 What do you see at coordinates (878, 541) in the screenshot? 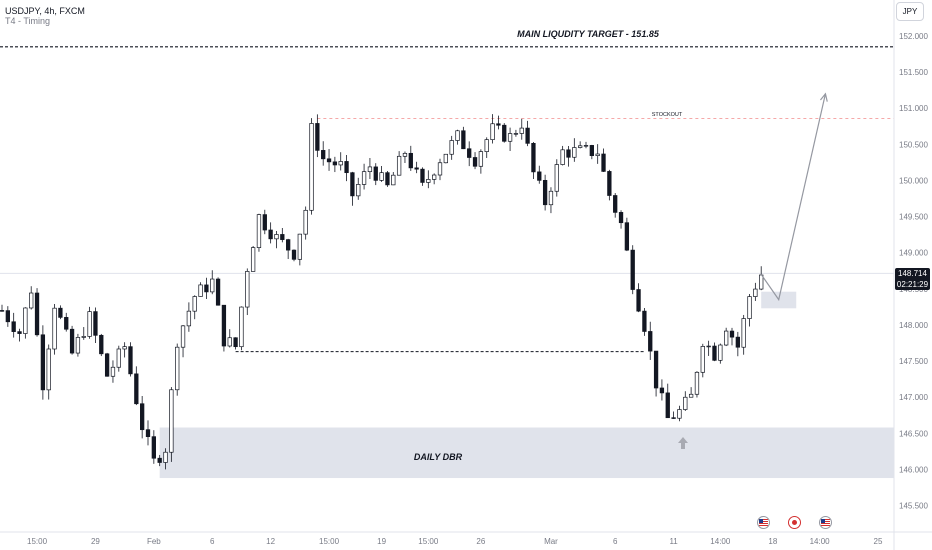
I see `x-tick-label: 25` at bounding box center [878, 541].